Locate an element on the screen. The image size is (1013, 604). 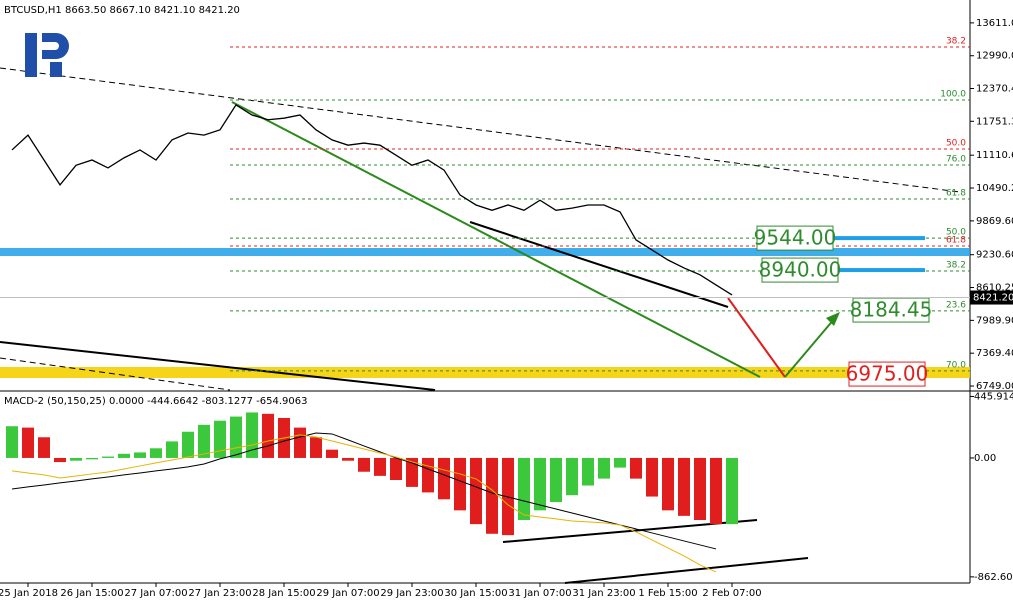
fib-label: 76.0 is located at coordinates (956, 159).